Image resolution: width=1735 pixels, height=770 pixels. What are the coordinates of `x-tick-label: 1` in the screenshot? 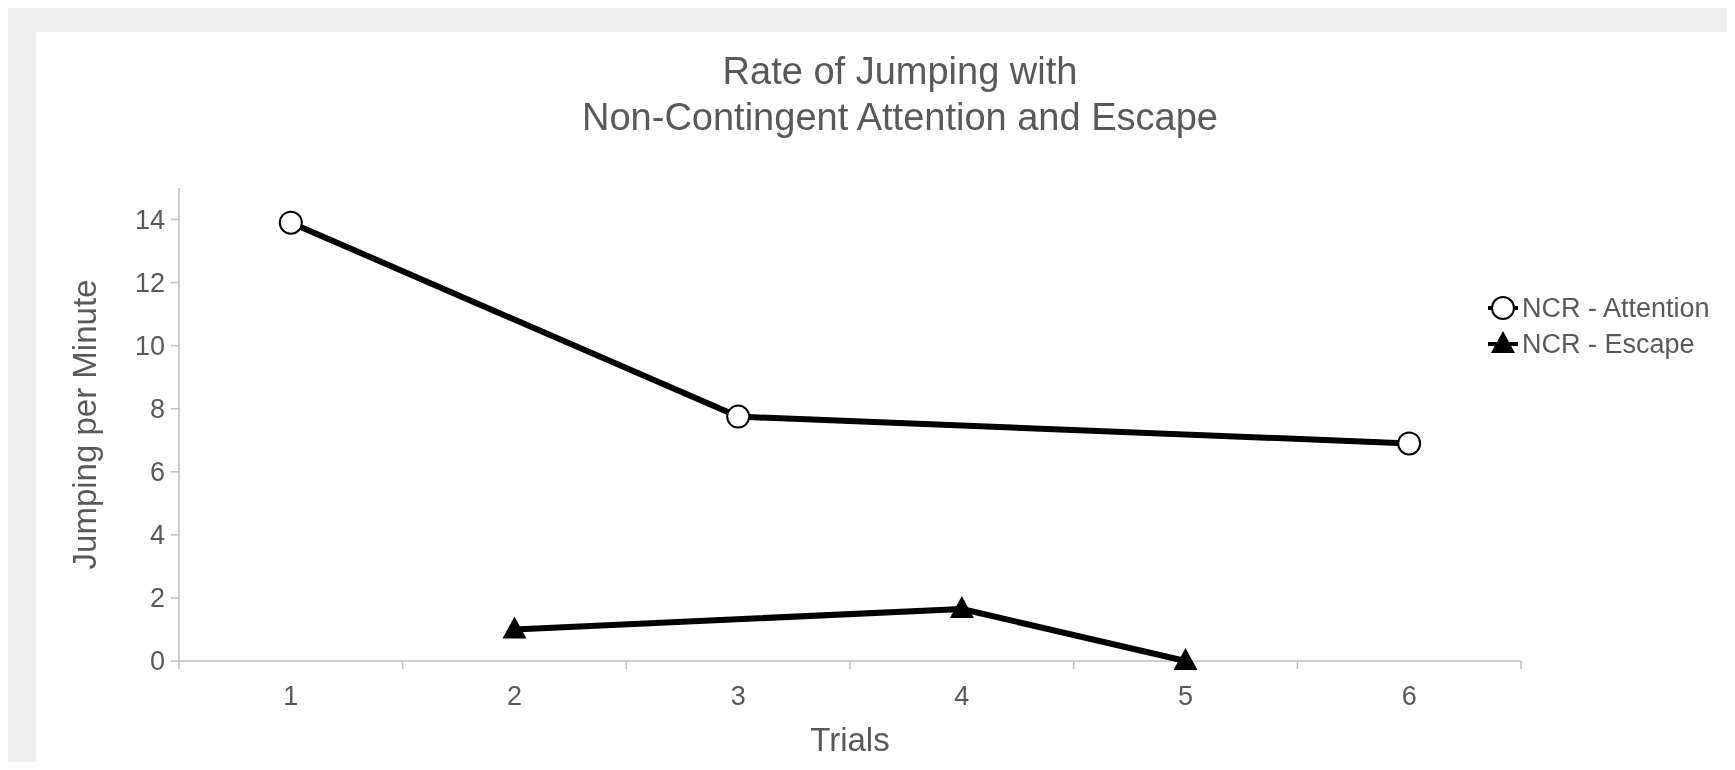 It's located at (291, 696).